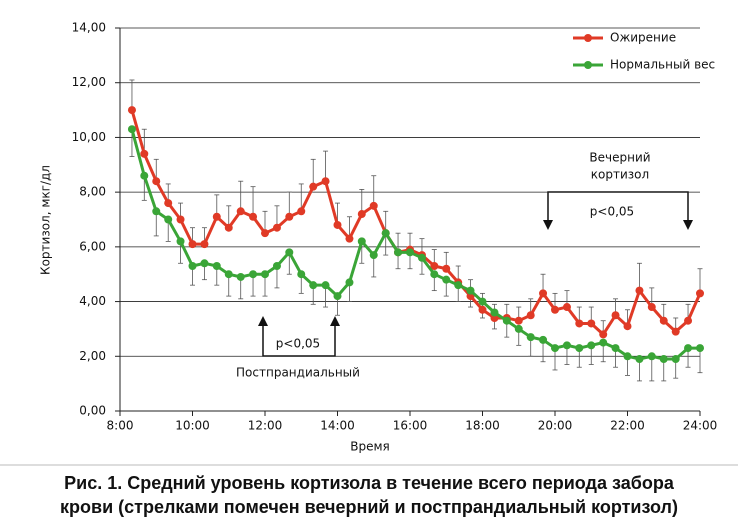 The image size is (738, 523). I want to click on annotation: Постпрандиальный, so click(298, 373).